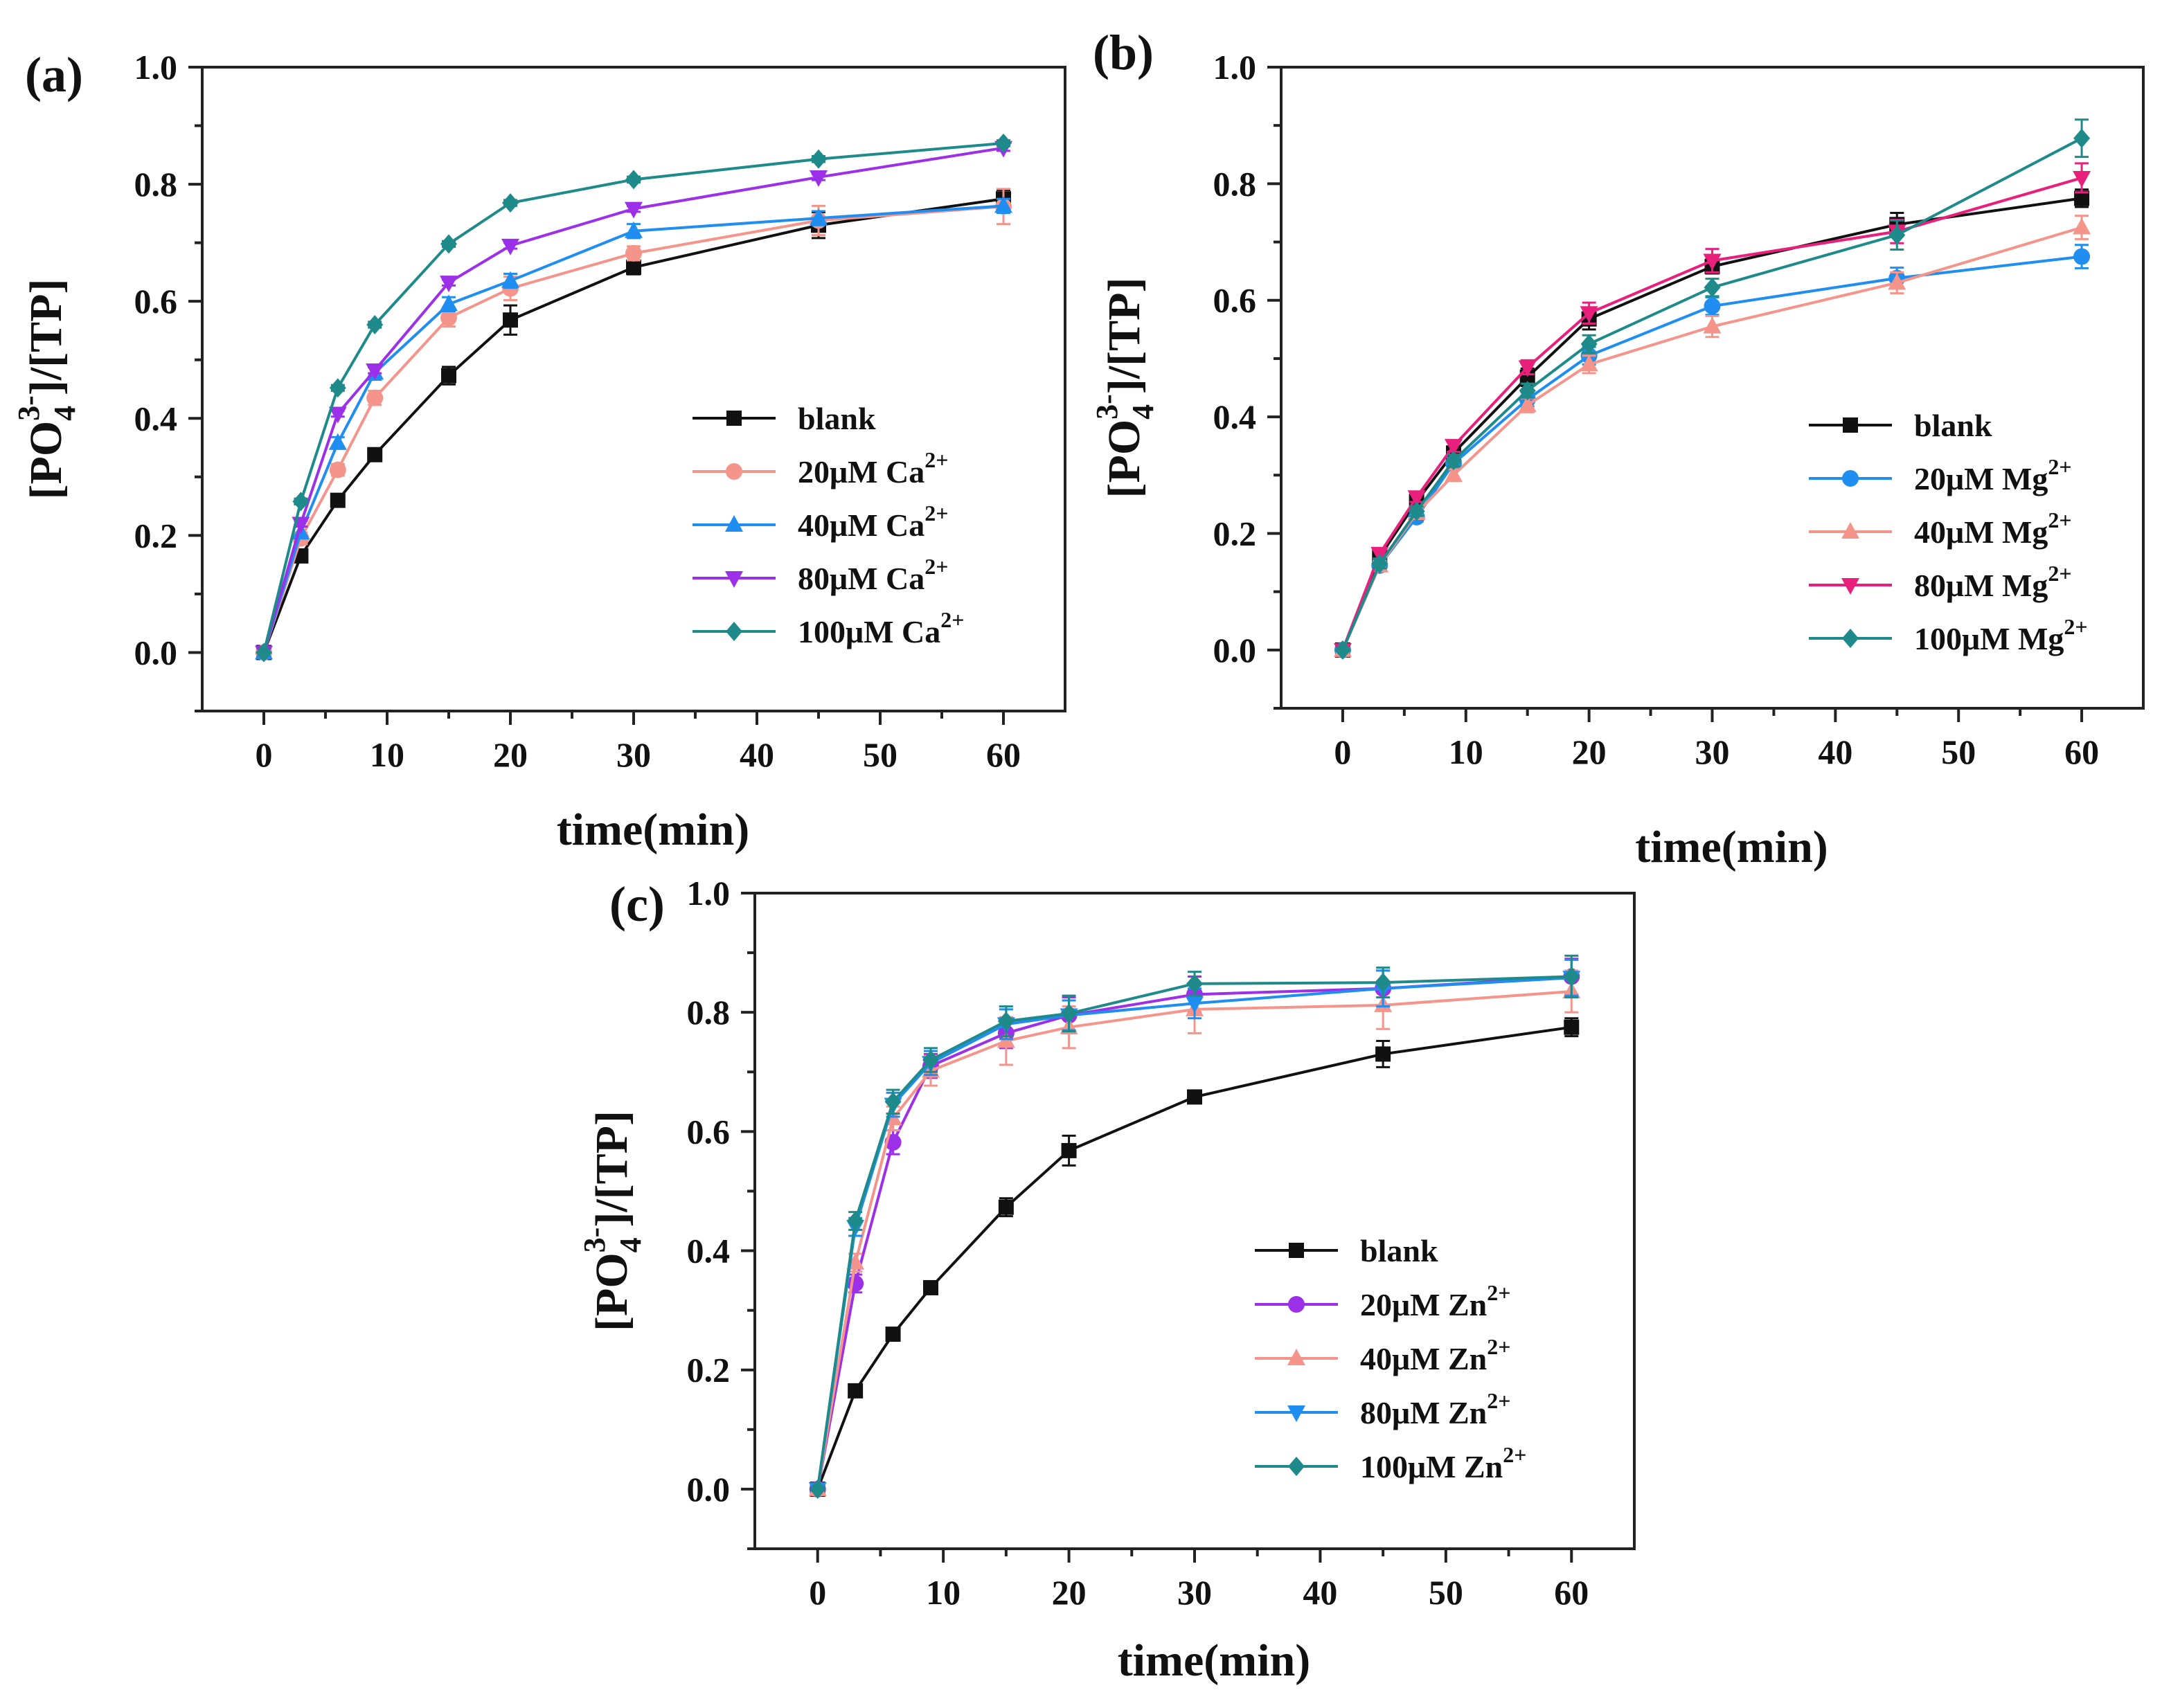  I want to click on x-tick-label: 30, so click(633, 754).